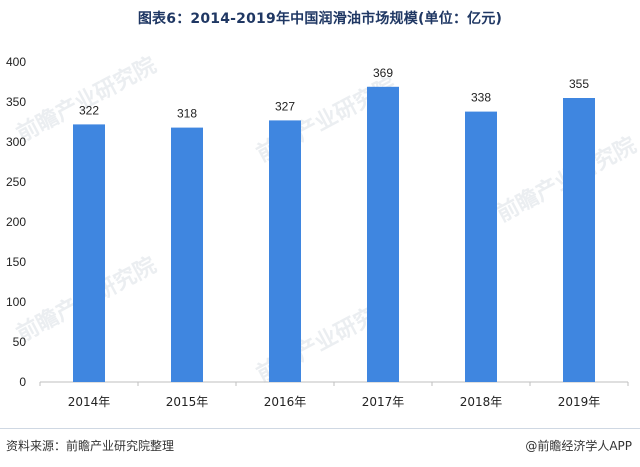 The height and width of the screenshot is (467, 640). What do you see at coordinates (187, 402) in the screenshot?
I see `x-tick-label: 2015年` at bounding box center [187, 402].